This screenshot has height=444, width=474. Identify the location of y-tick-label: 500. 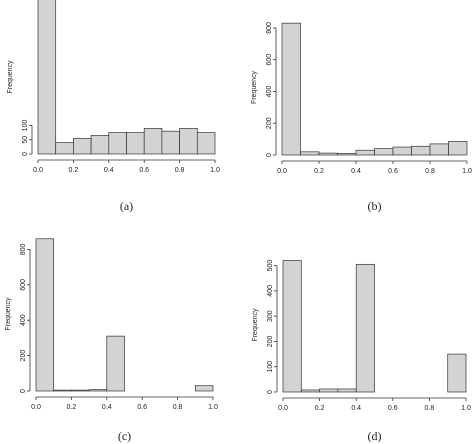
(270, 266).